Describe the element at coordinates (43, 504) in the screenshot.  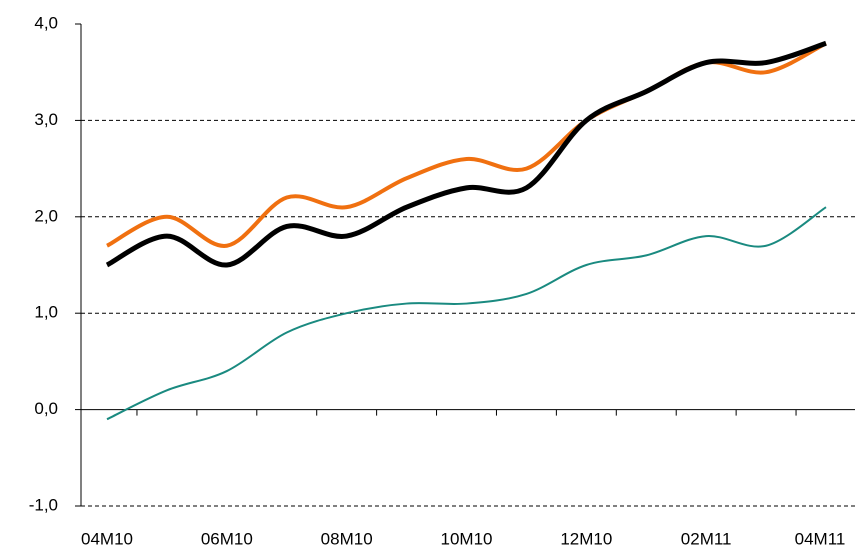
I see `y-tick-label: -1,0` at that location.